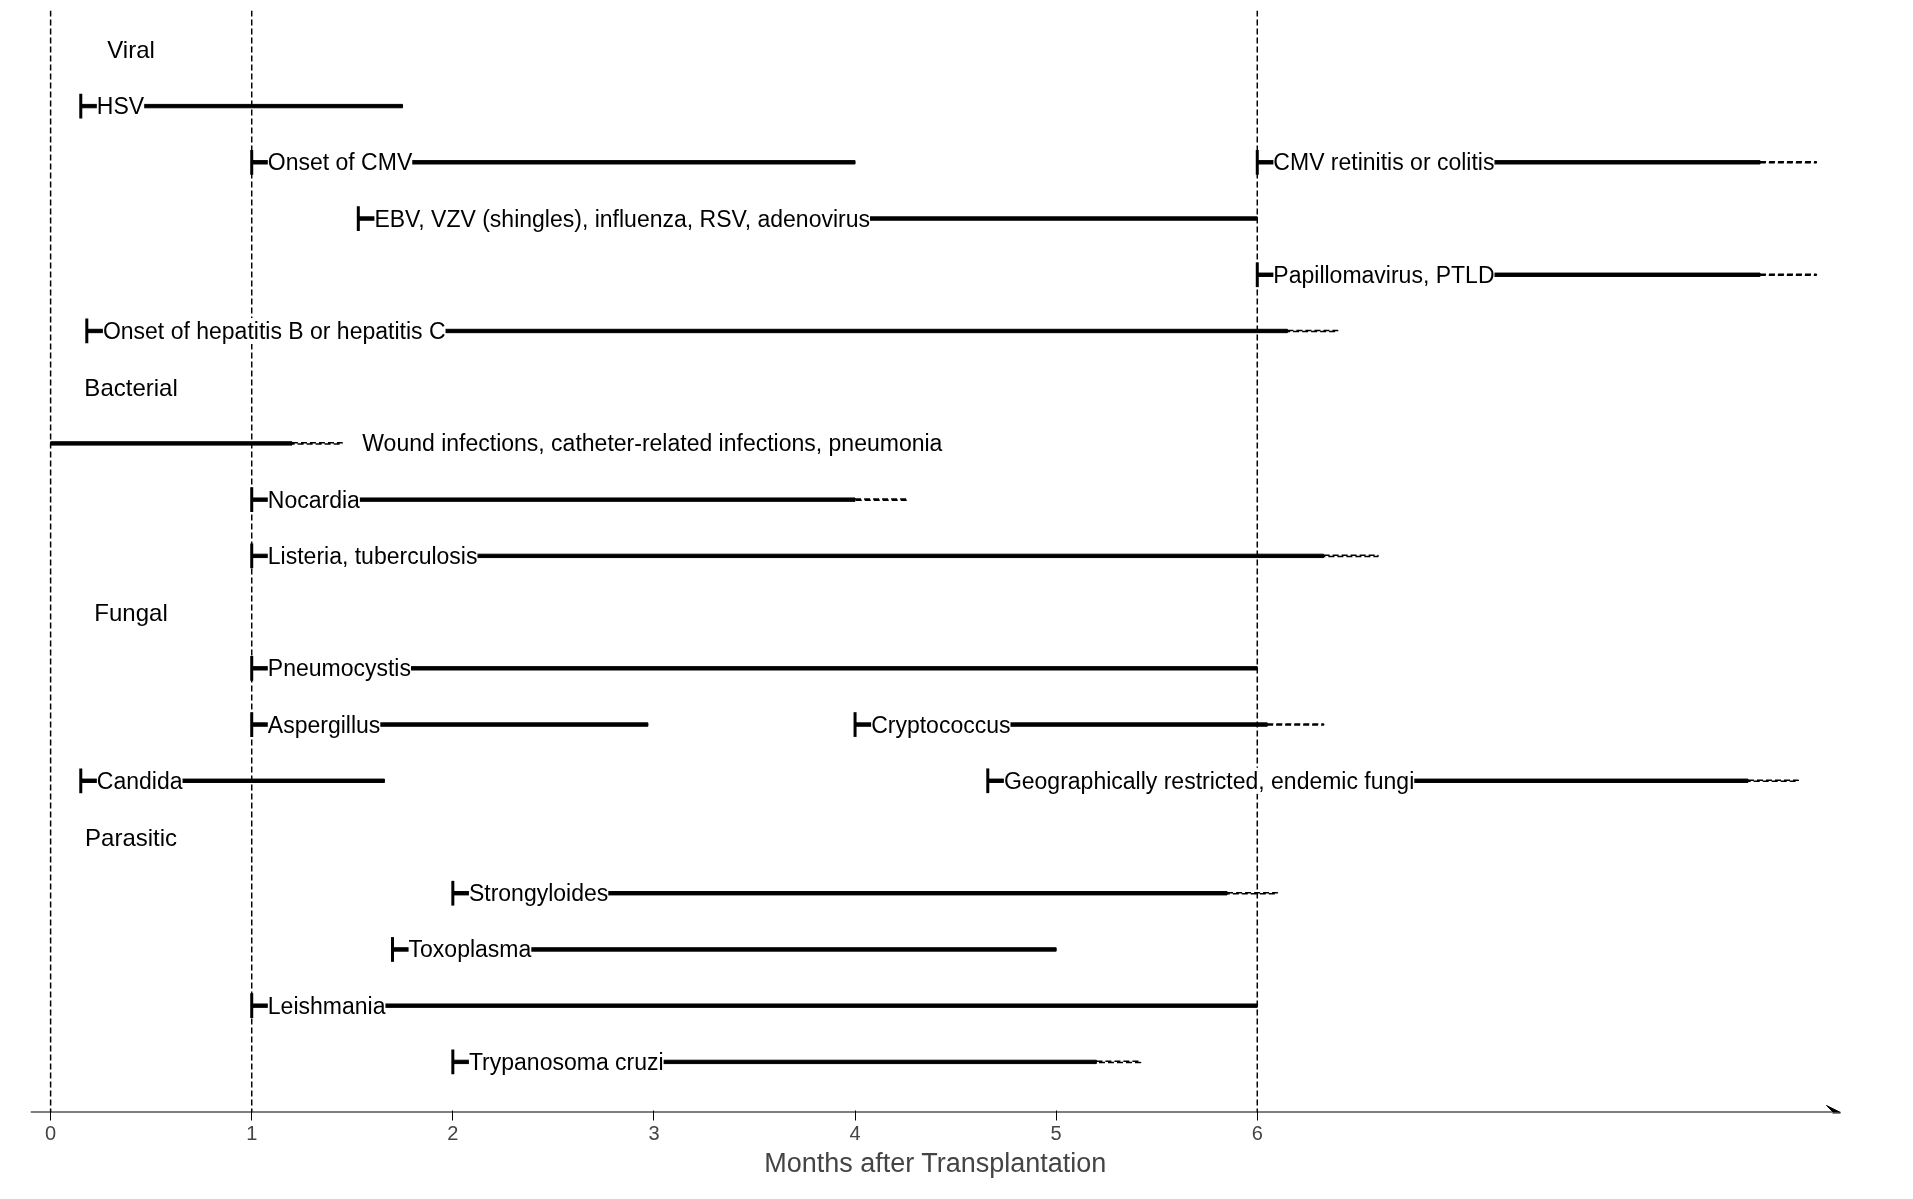 This screenshot has height=1199, width=1913. Describe the element at coordinates (314, 499) in the screenshot. I see `data-label: Nocardia` at that location.